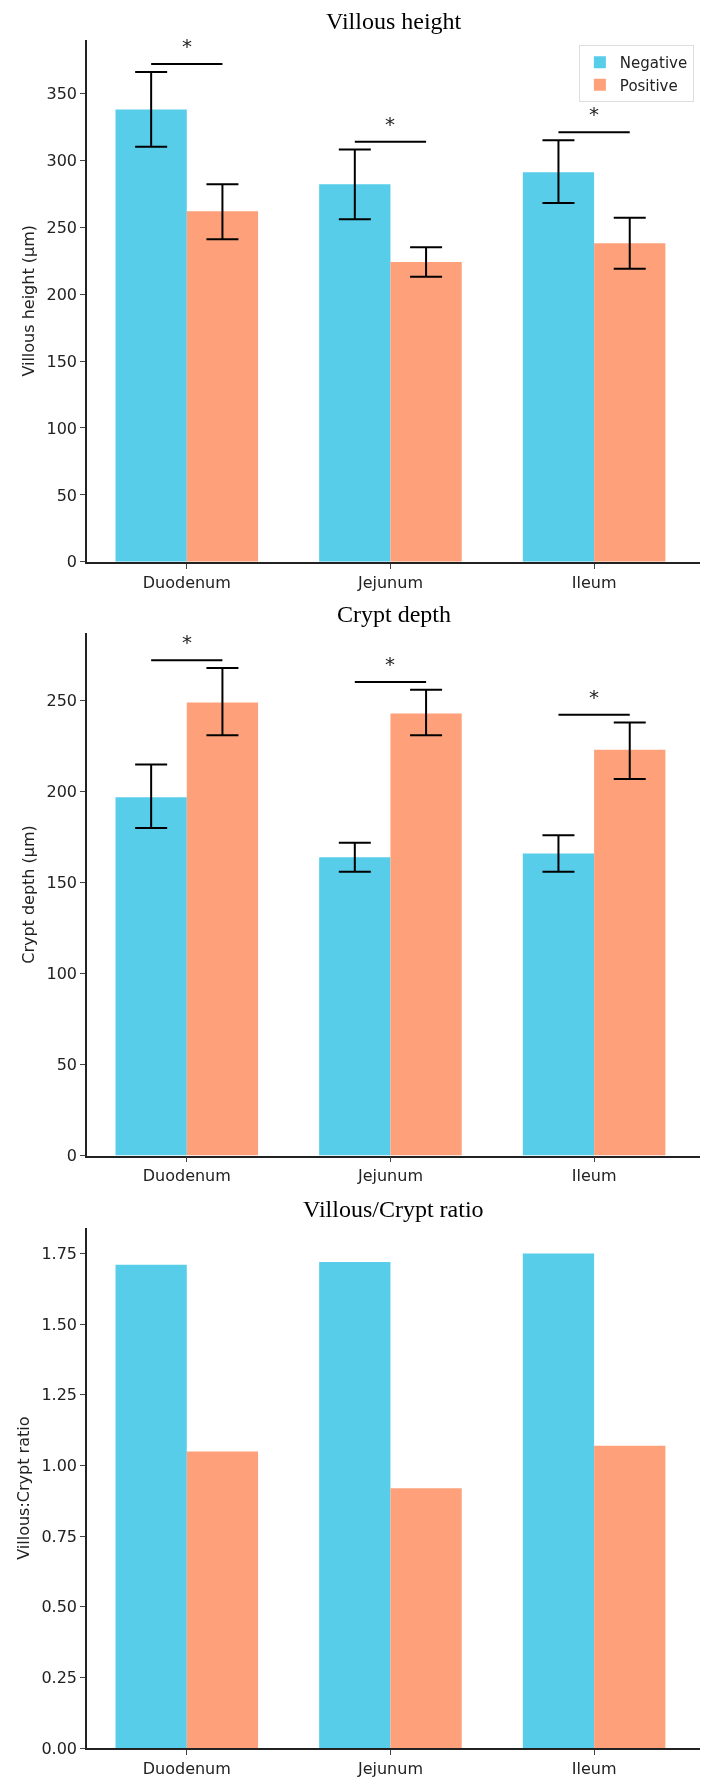 The width and height of the screenshot is (711, 1792). Describe the element at coordinates (59, 1466) in the screenshot. I see `y-tick-label: 1.00` at that location.